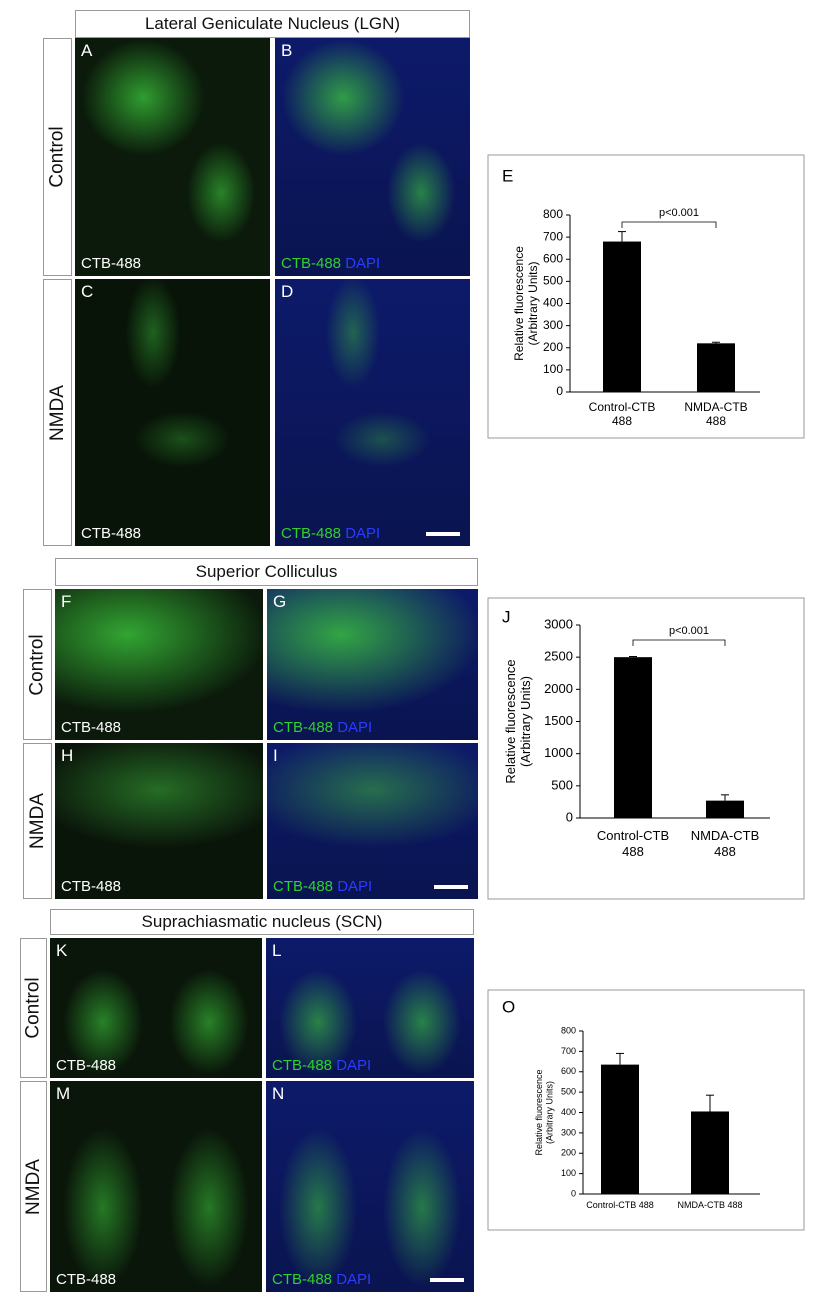 The height and width of the screenshot is (1300, 815). Describe the element at coordinates (372, 412) in the screenshot. I see `micrograph: D CTB-488 DAPI` at that location.